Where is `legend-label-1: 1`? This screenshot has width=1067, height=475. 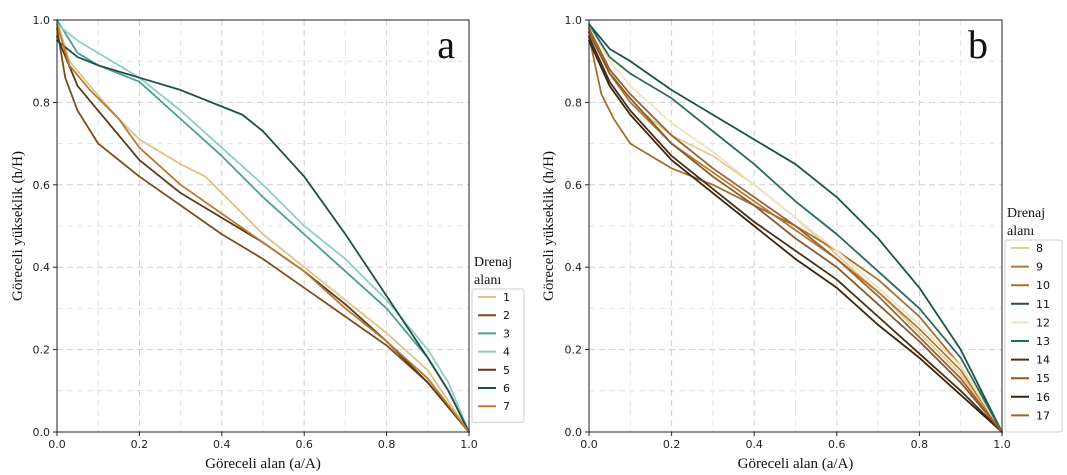 legend-label-1: 1 is located at coordinates (506, 297).